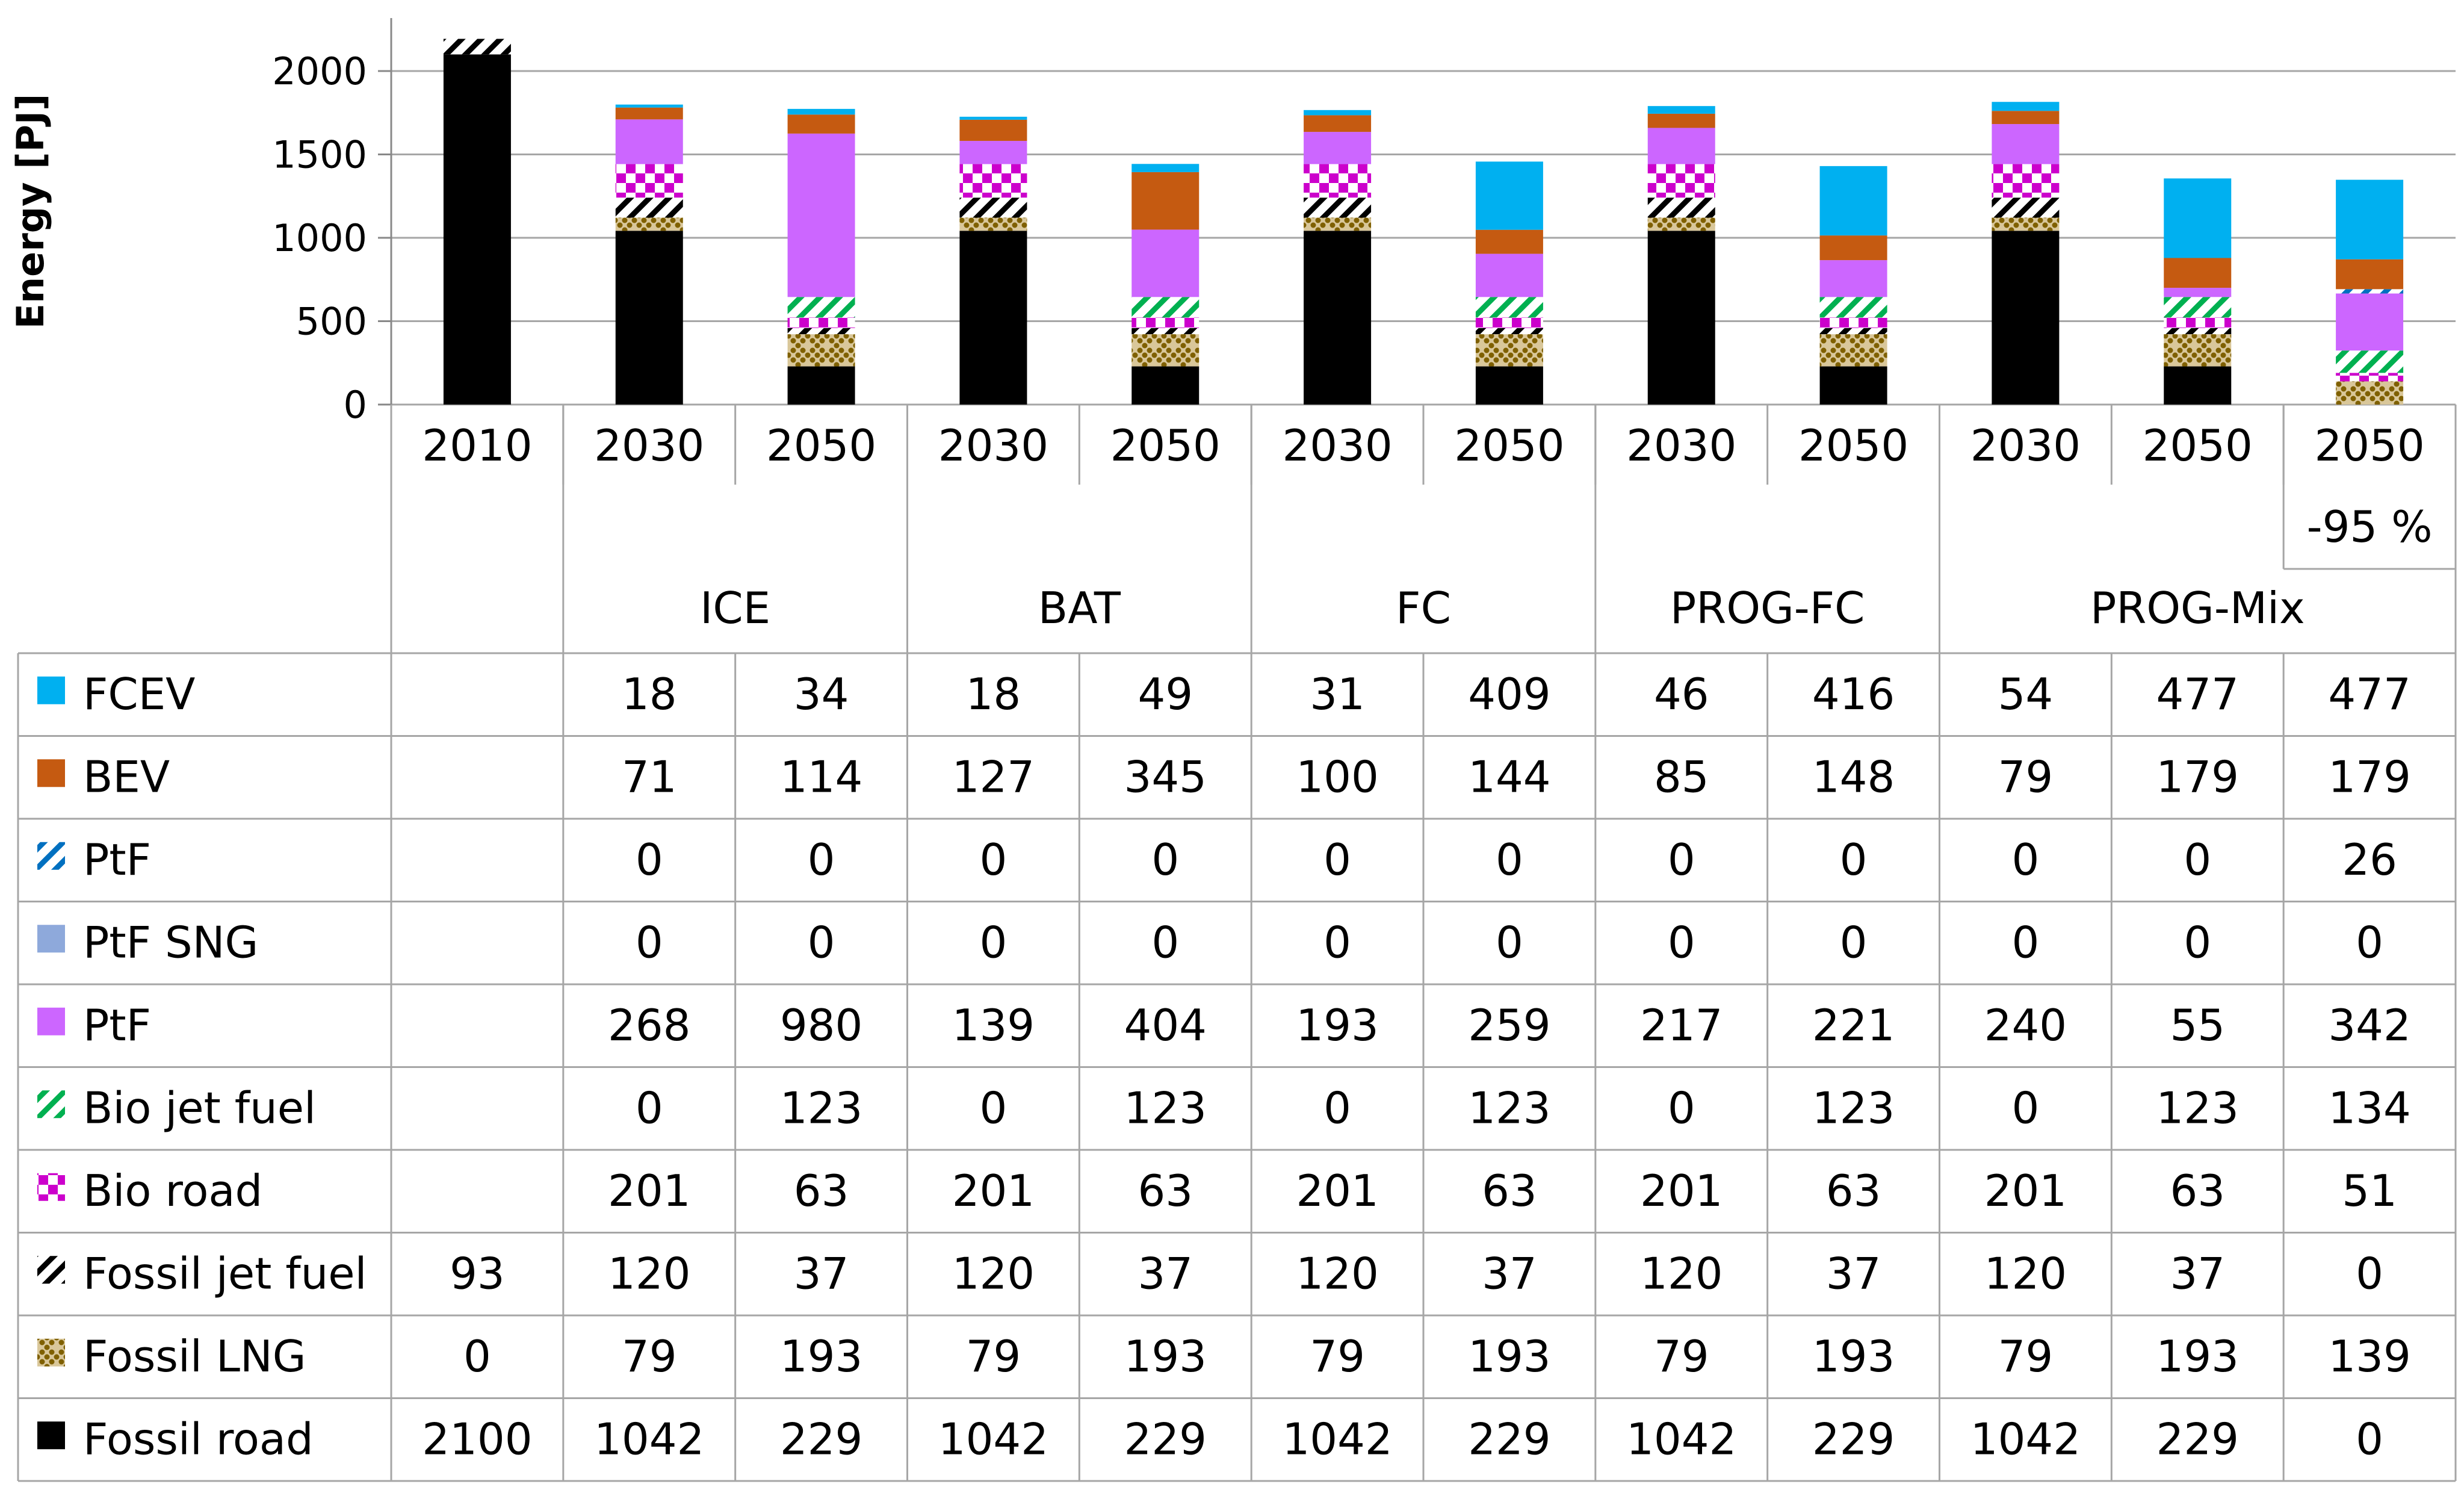 The height and width of the screenshot is (1490, 2464). I want to click on x-year-label: 2010, so click(477, 445).